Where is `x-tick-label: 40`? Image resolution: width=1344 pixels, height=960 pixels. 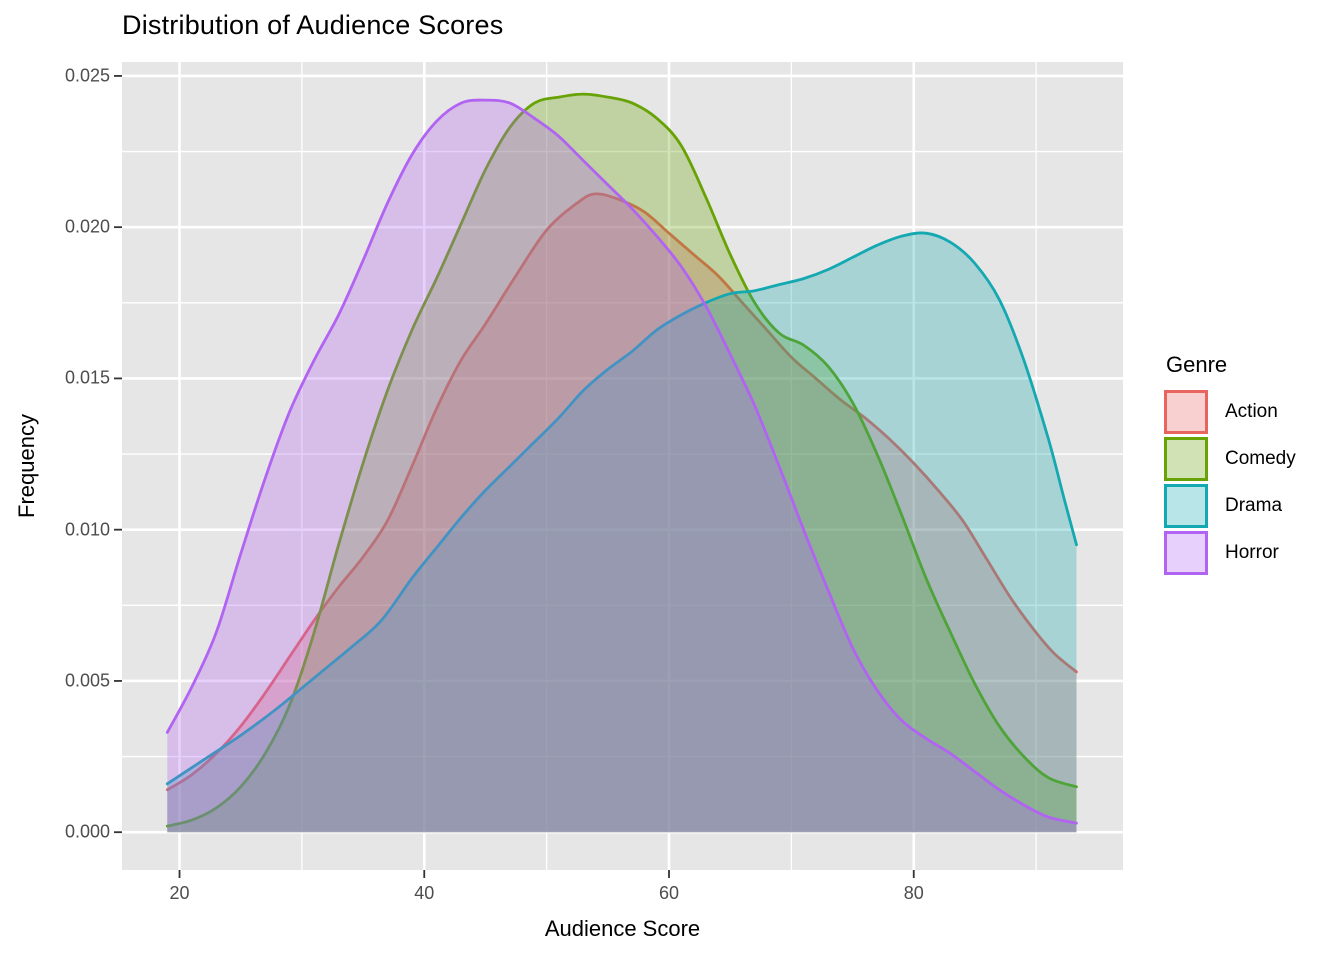 x-tick-label: 40 is located at coordinates (424, 893).